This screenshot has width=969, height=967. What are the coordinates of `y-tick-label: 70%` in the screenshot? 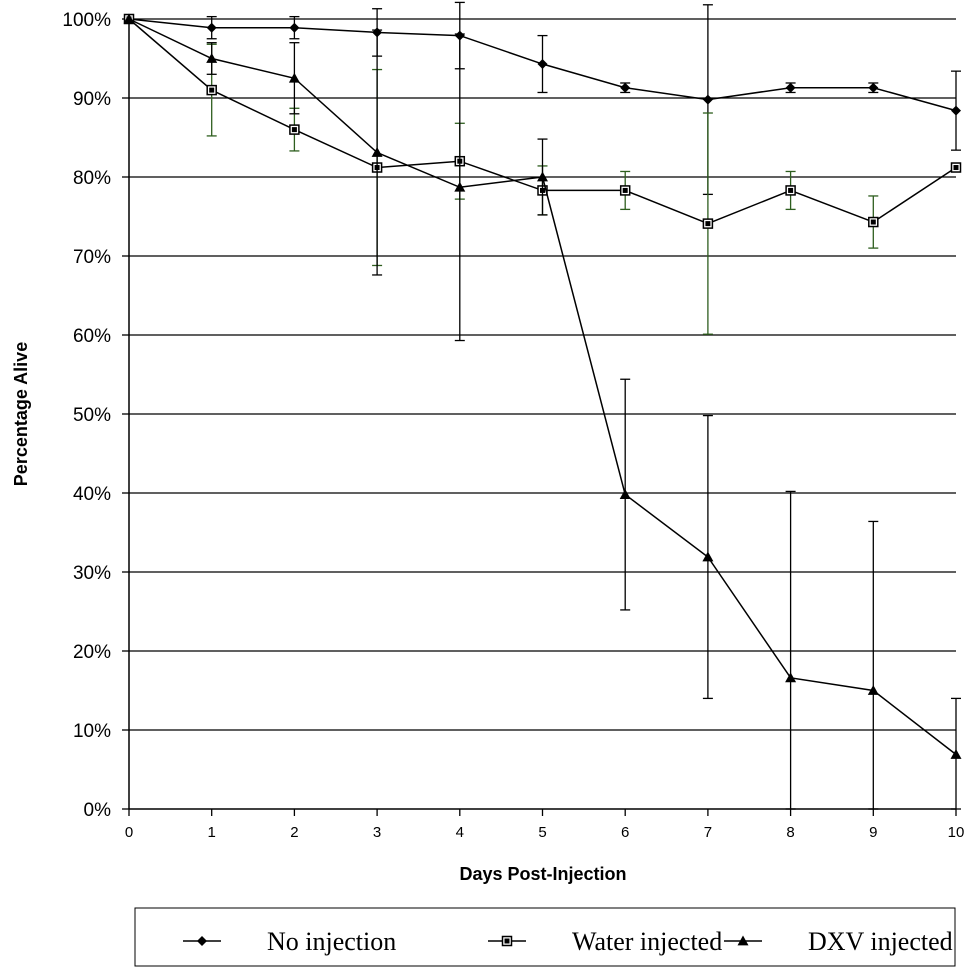 It's located at (92, 257).